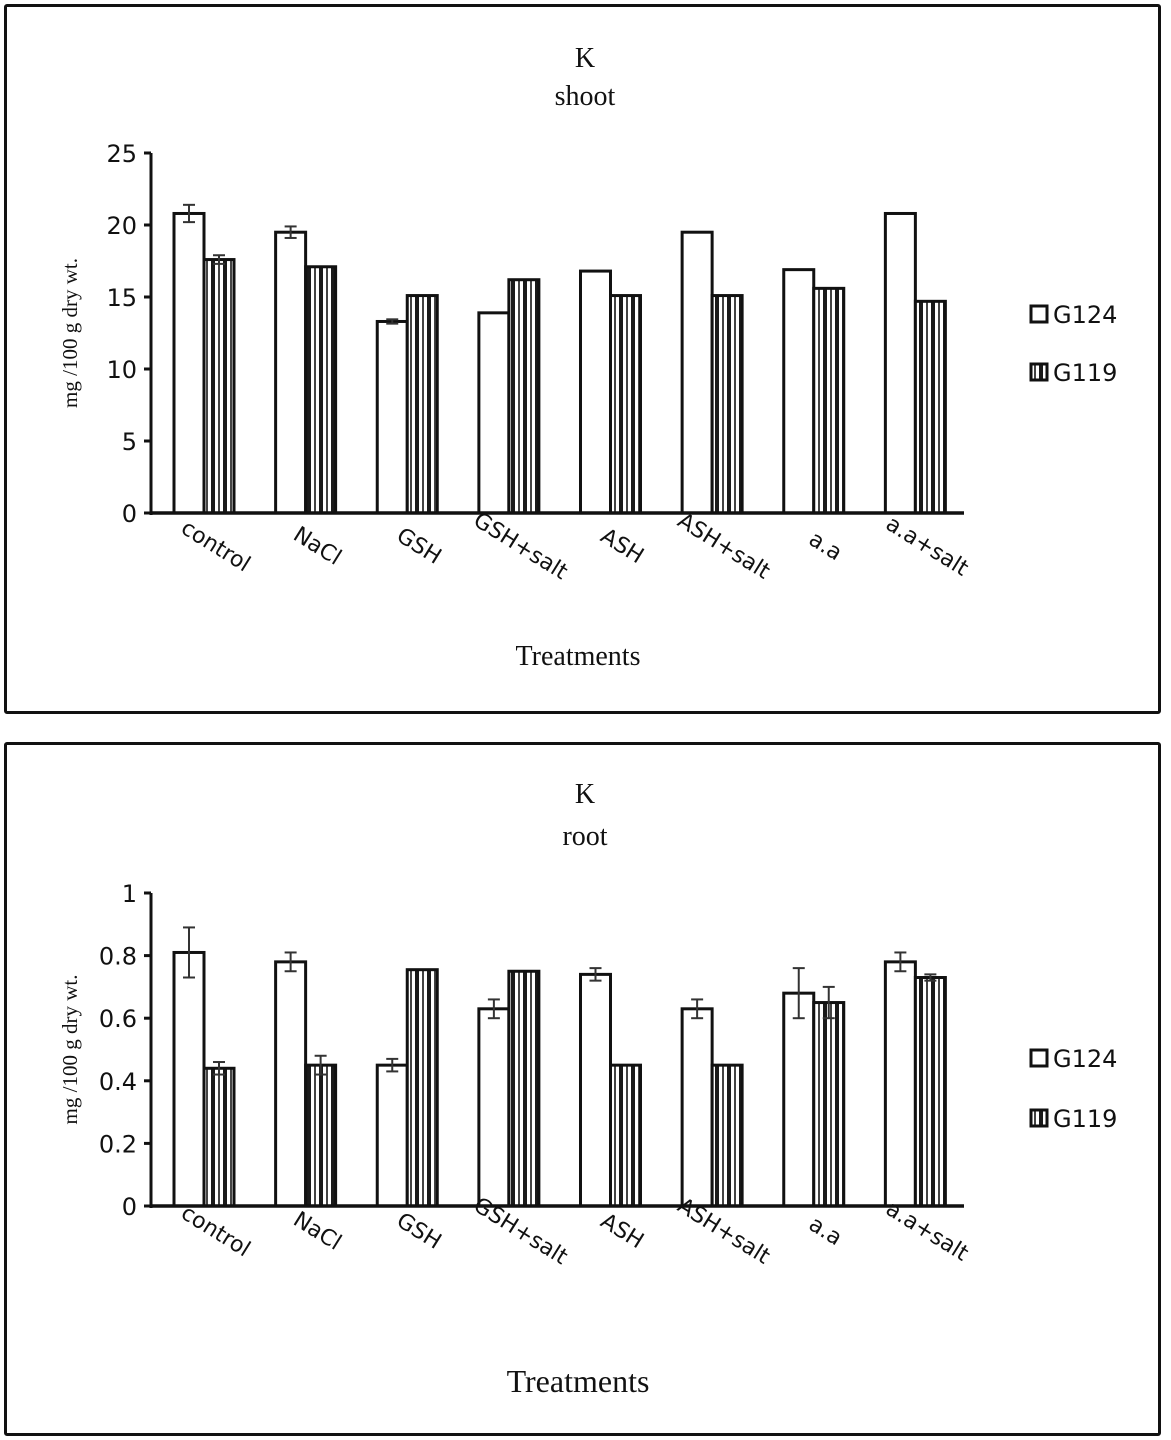 The height and width of the screenshot is (1440, 1171). What do you see at coordinates (129, 894) in the screenshot?
I see `y-tick-label: 1` at bounding box center [129, 894].